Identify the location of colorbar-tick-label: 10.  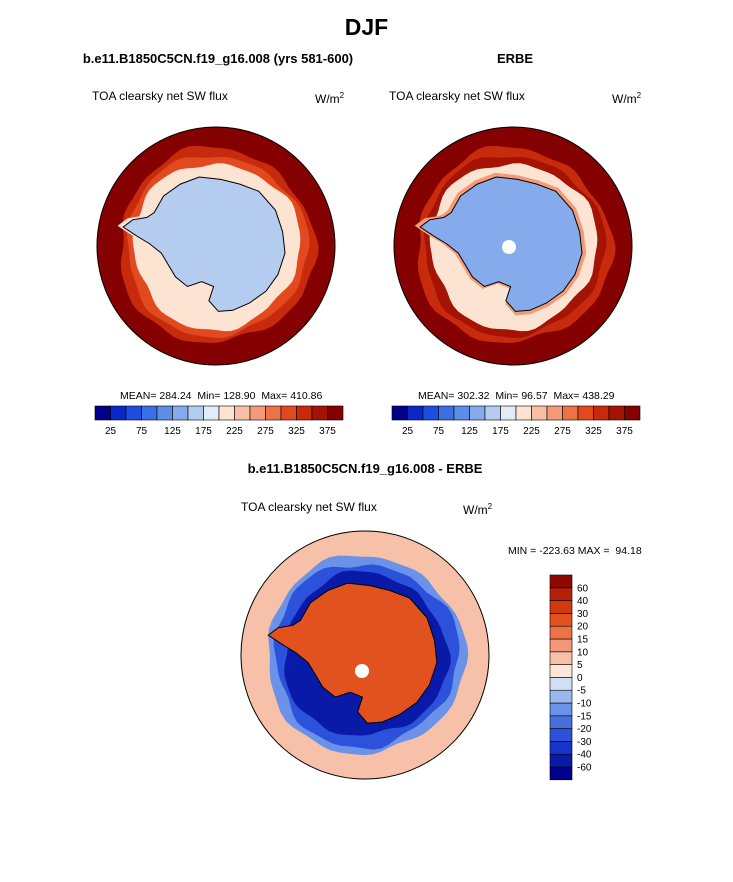
(583, 652).